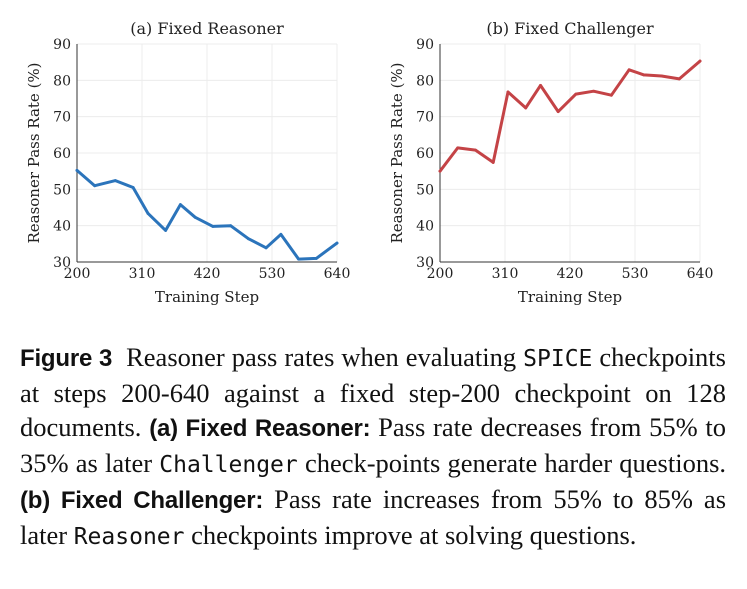  What do you see at coordinates (515, 463) in the screenshot?
I see `caption-a-text-2: check-points generate harder questions.` at bounding box center [515, 463].